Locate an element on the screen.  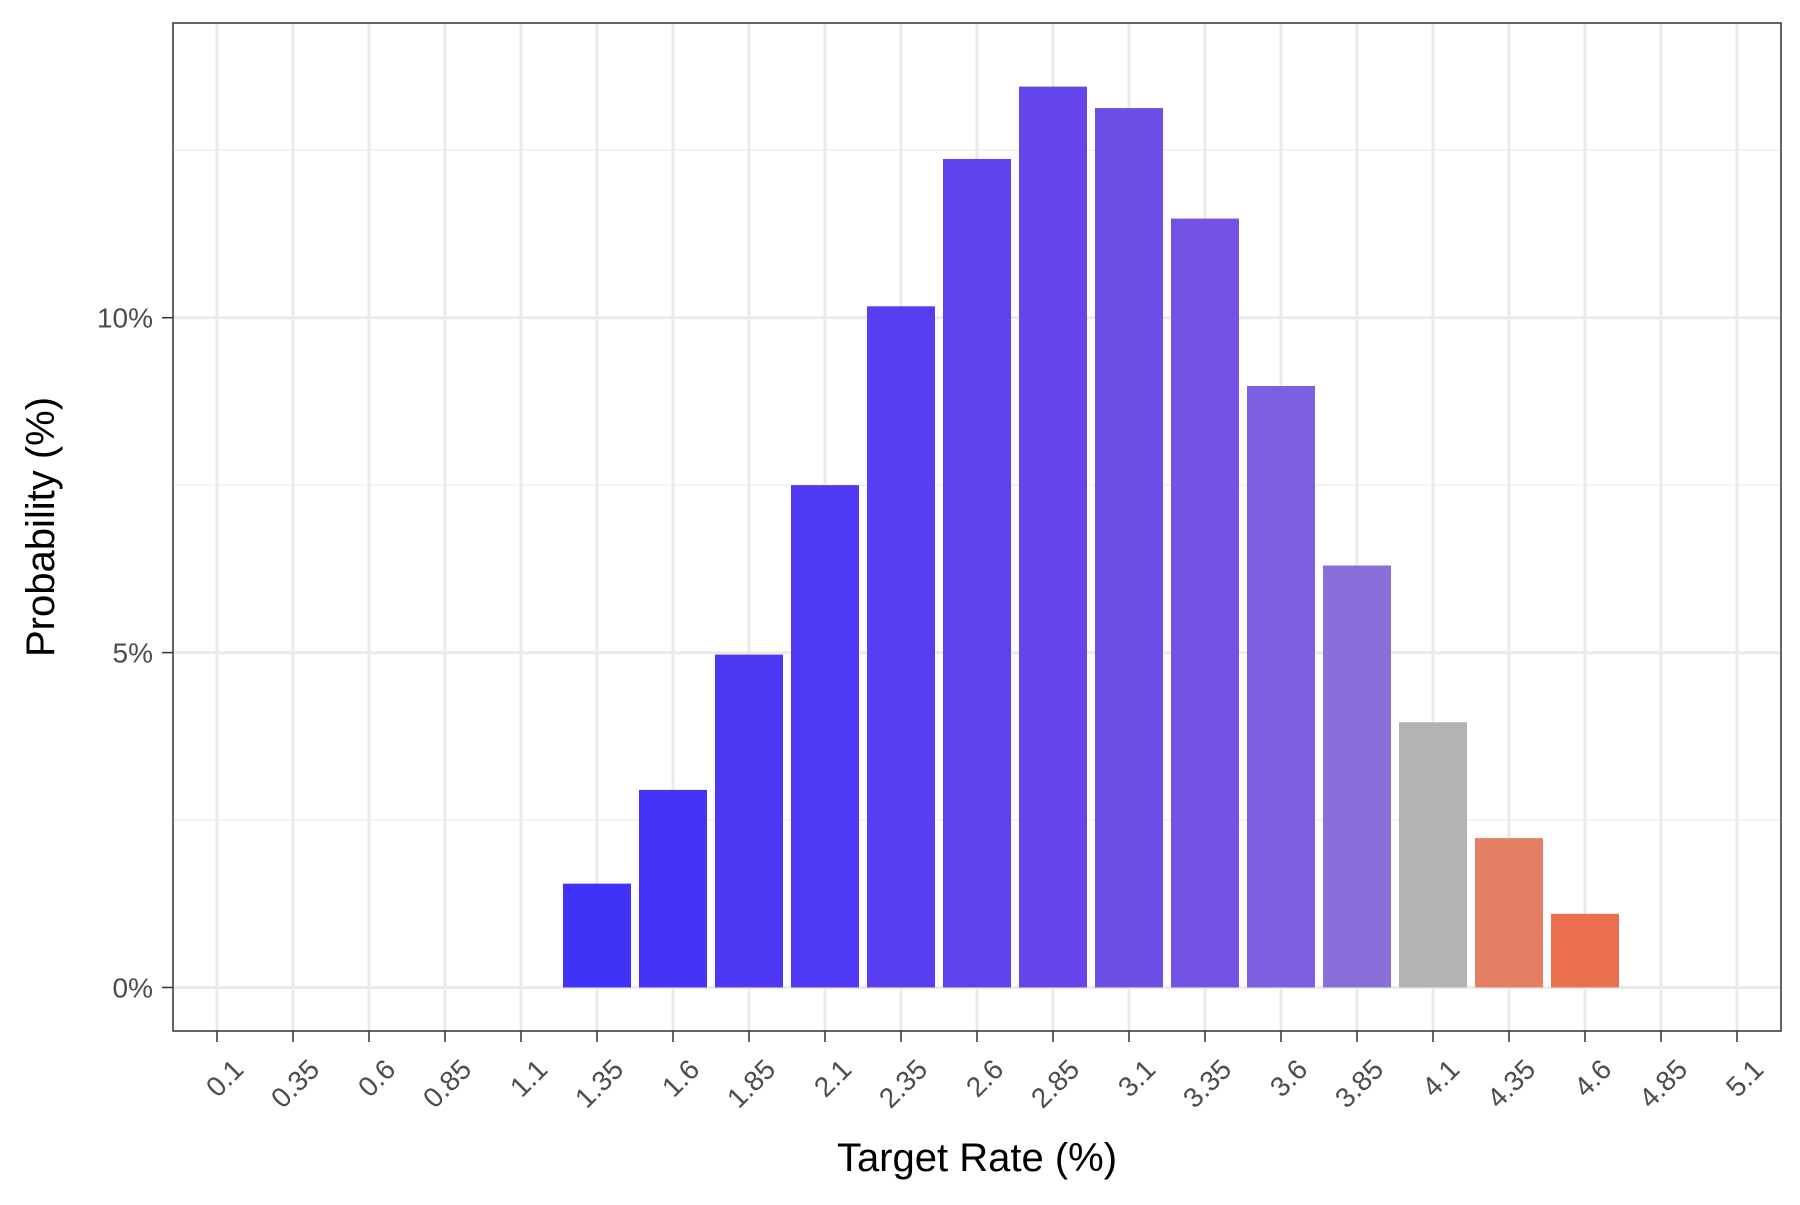
y-tick-label: 5% is located at coordinates (133, 653).